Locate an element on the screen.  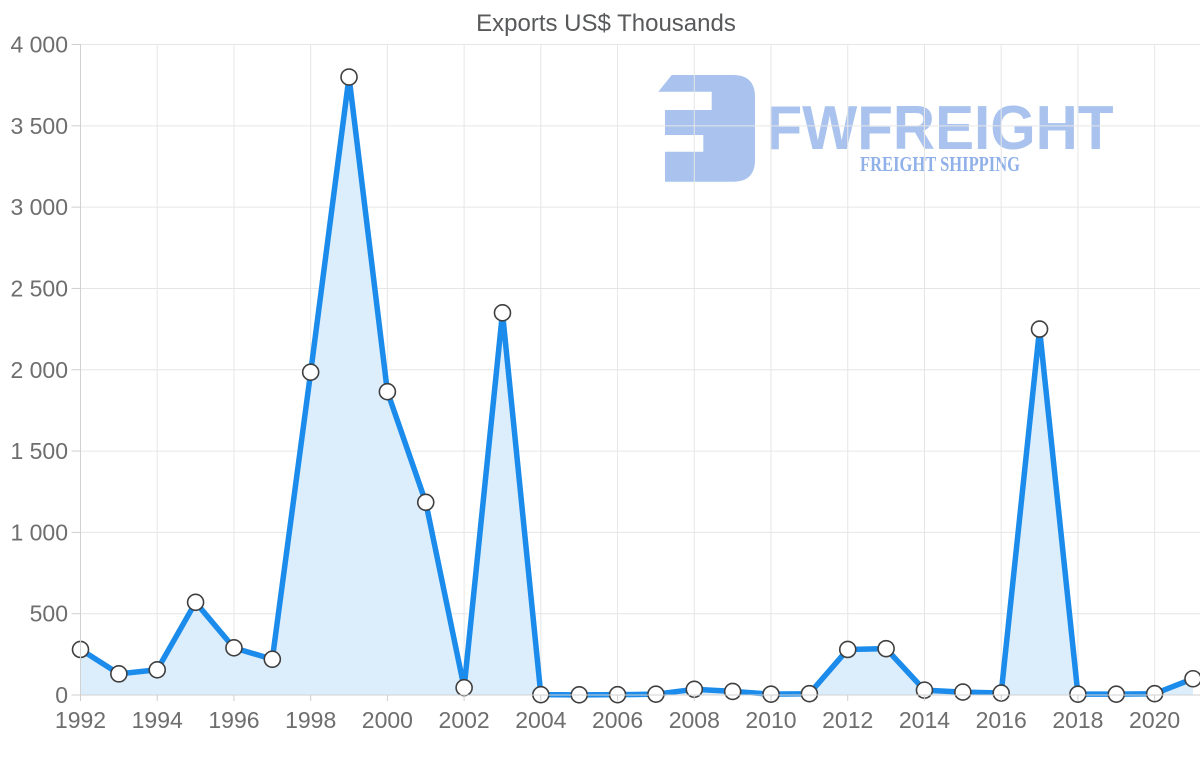
data-point-1995 is located at coordinates (195, 602).